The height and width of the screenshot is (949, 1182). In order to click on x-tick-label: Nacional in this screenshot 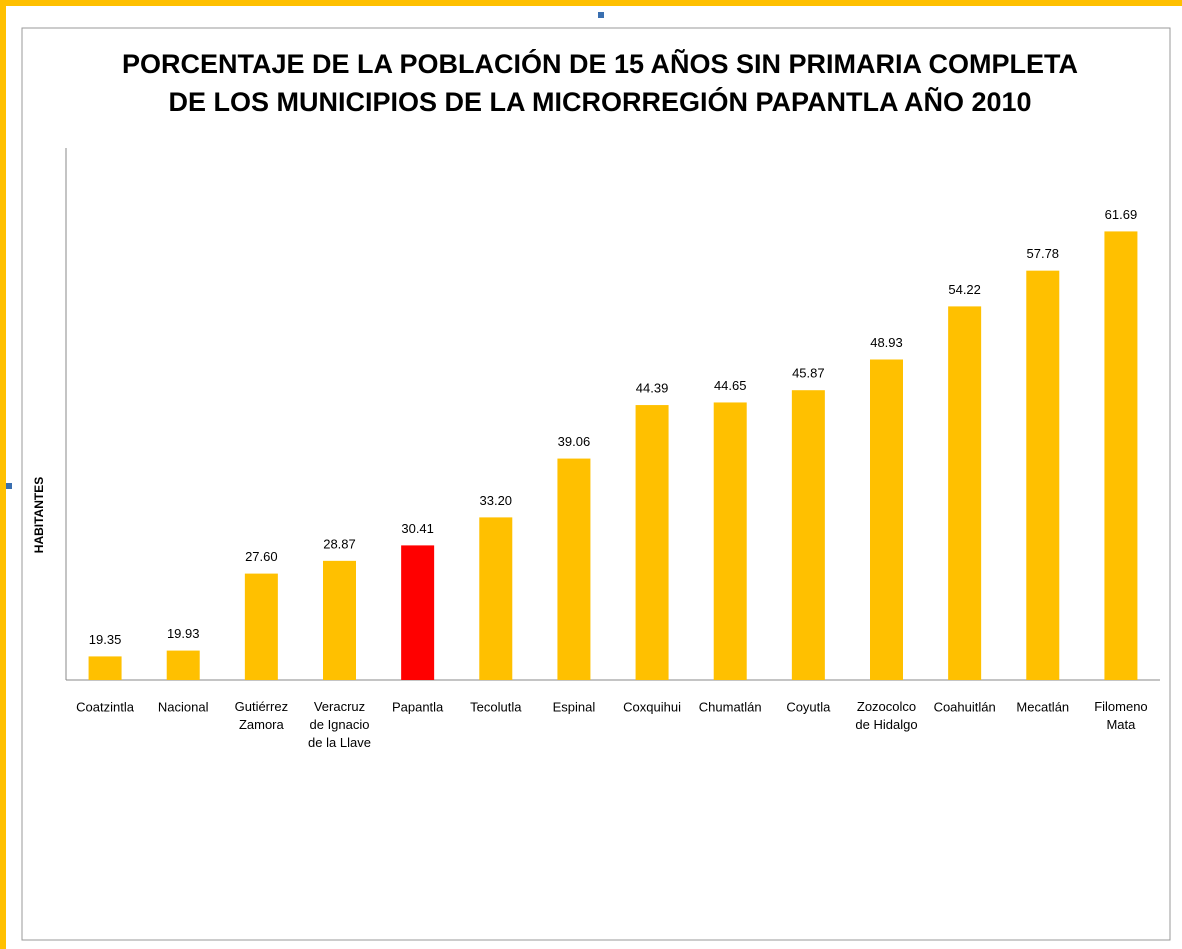, I will do `click(183, 706)`.